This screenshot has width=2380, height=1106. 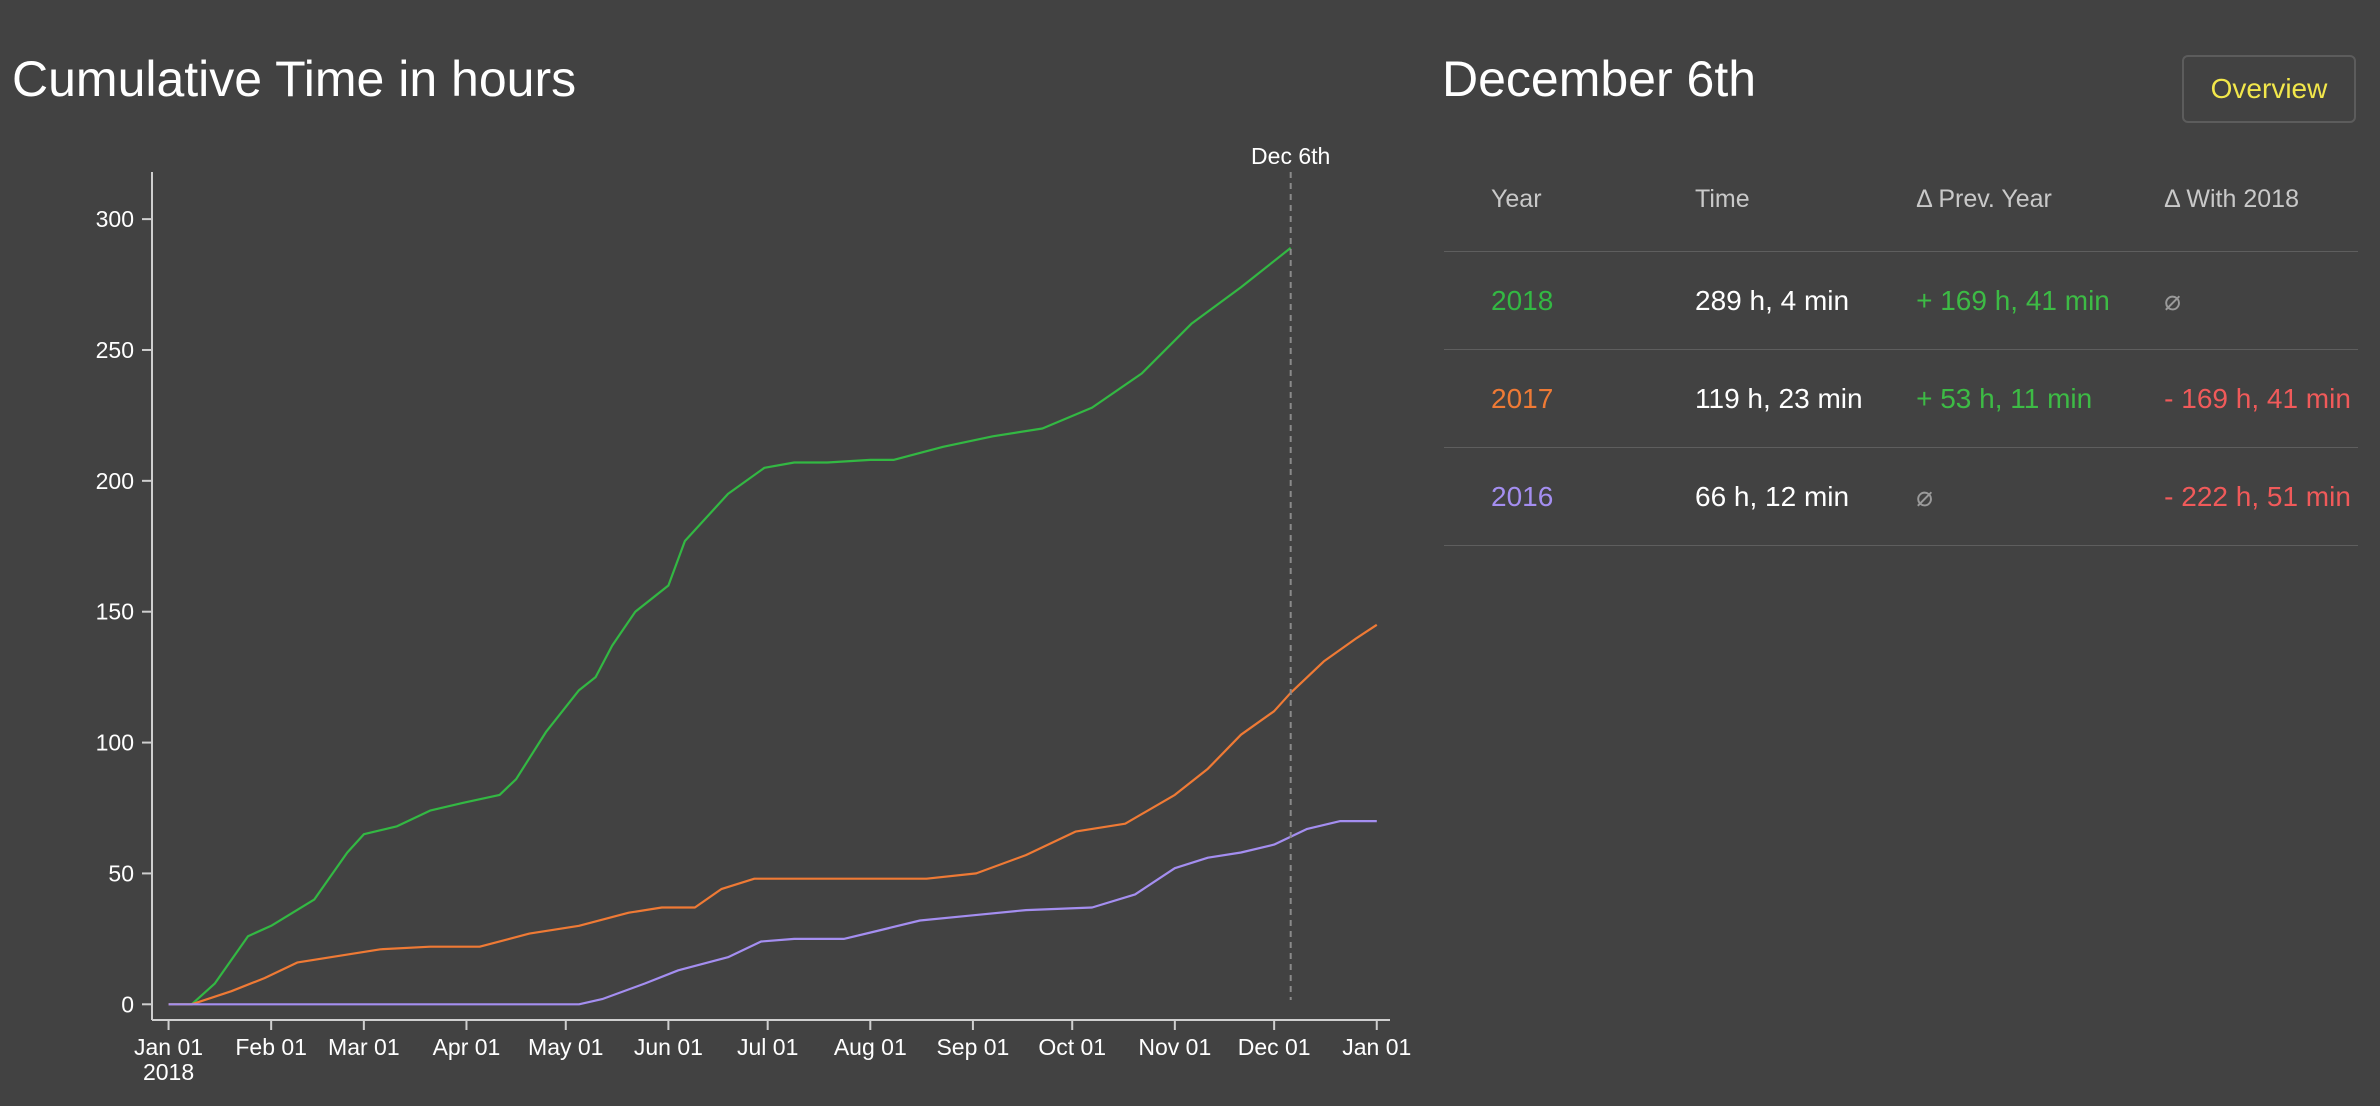 What do you see at coordinates (1599, 79) in the screenshot?
I see `selected-date-title: December 6th` at bounding box center [1599, 79].